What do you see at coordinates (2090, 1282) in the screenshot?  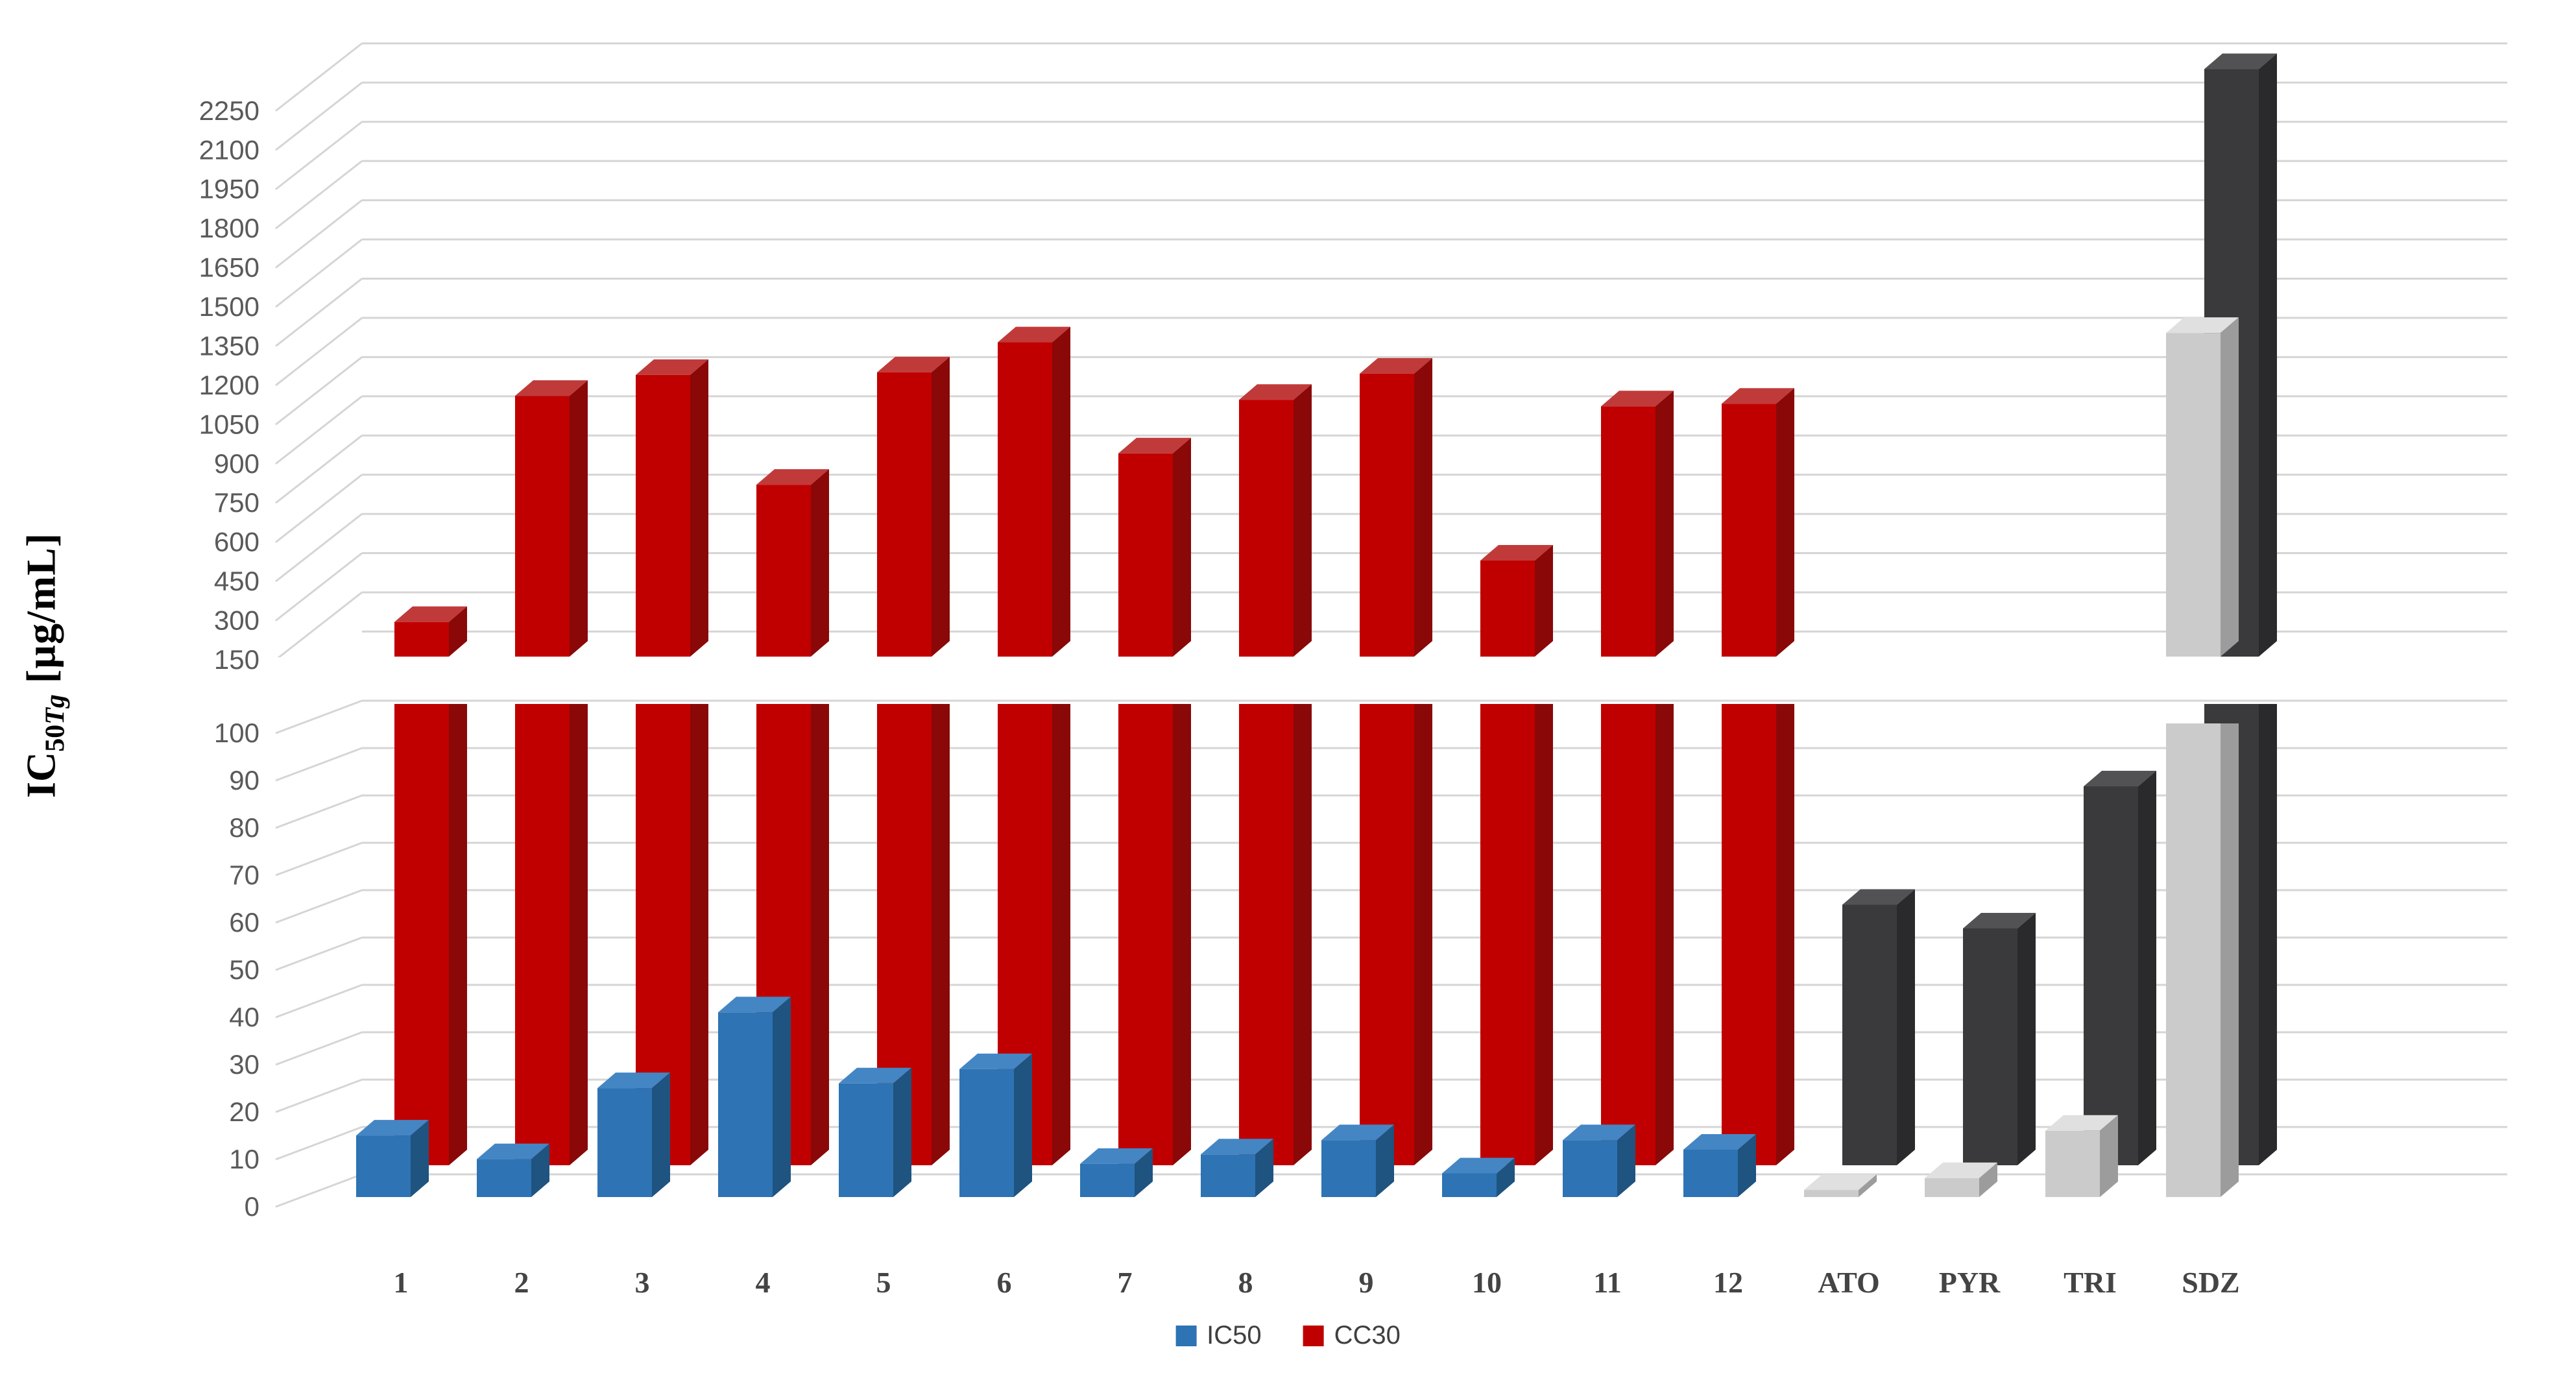 I see `category-label-TRI: TRI` at bounding box center [2090, 1282].